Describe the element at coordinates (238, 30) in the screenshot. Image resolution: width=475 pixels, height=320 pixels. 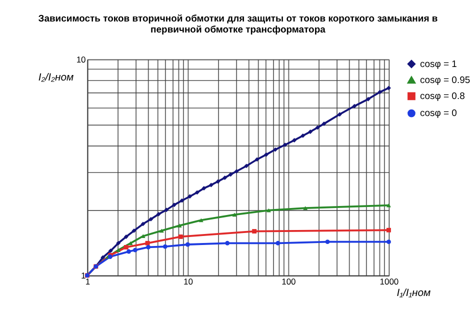
I see `text: первичной обмотке трансформатора` at that location.